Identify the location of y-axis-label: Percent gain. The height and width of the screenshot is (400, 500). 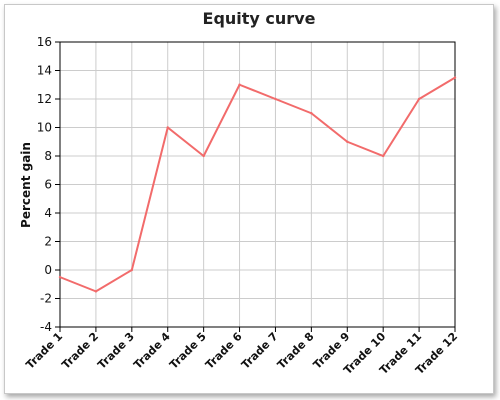
(26, 185).